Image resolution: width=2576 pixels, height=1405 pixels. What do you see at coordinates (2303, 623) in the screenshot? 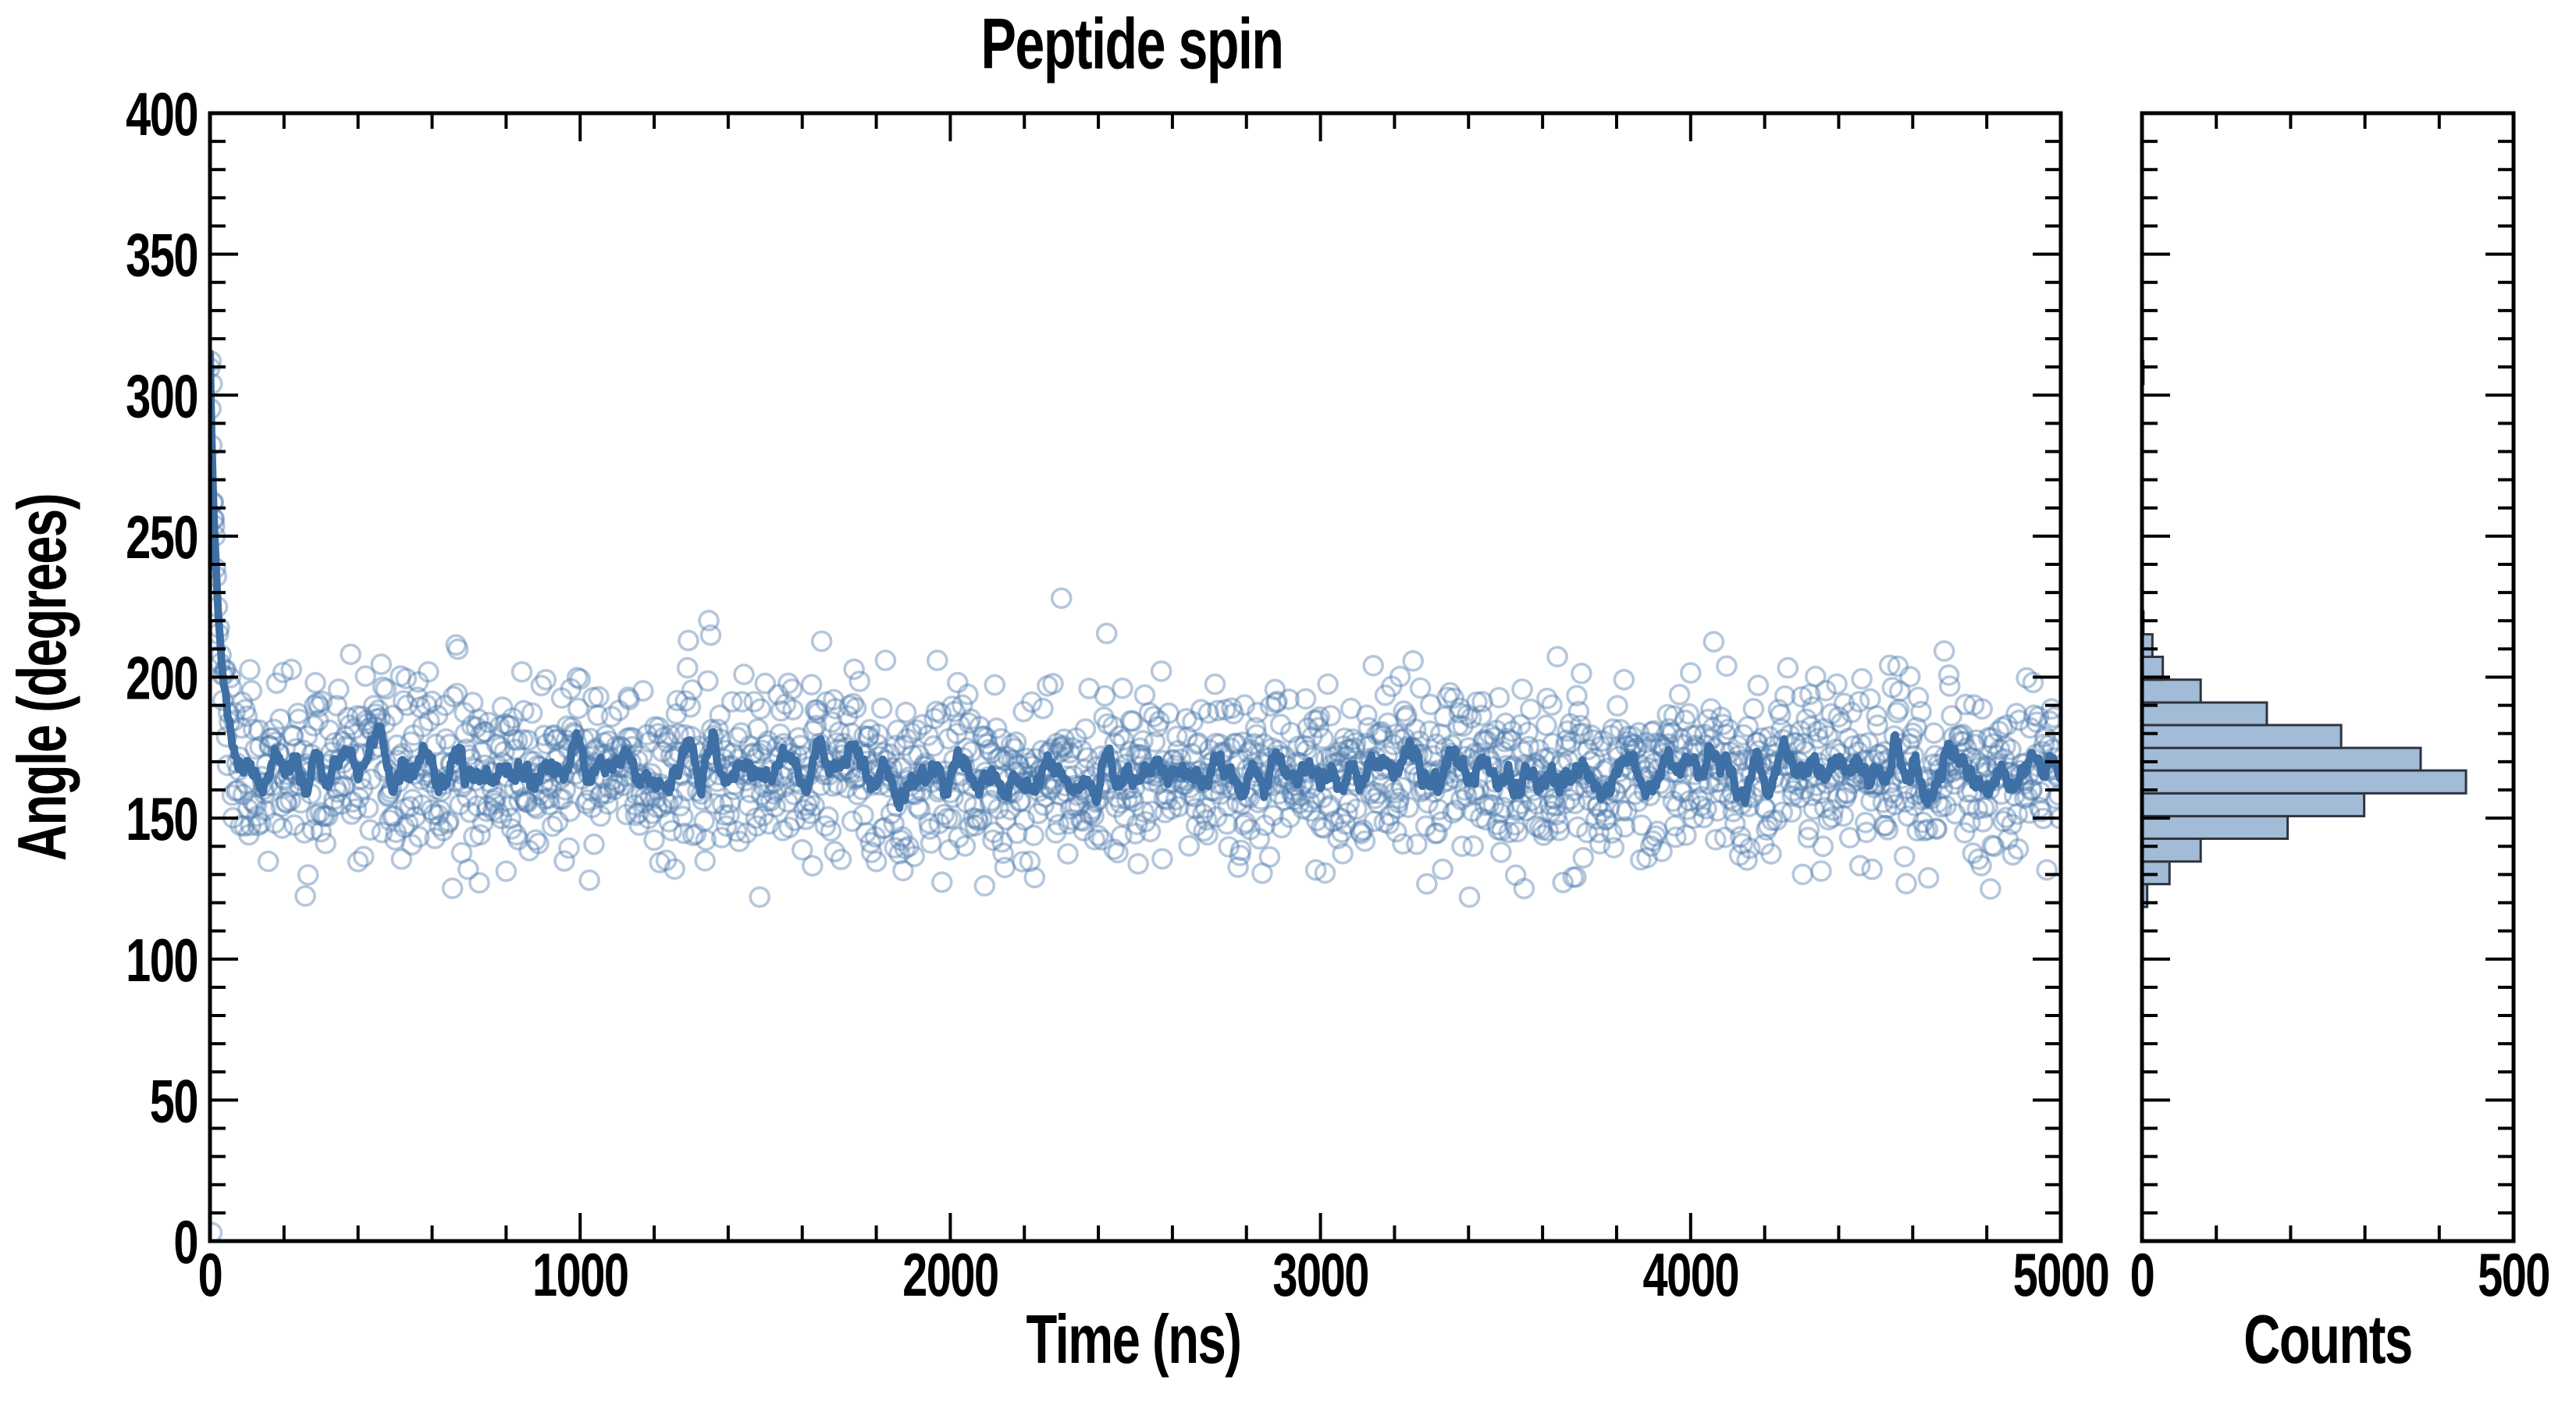
I see `histogram-bars` at bounding box center [2303, 623].